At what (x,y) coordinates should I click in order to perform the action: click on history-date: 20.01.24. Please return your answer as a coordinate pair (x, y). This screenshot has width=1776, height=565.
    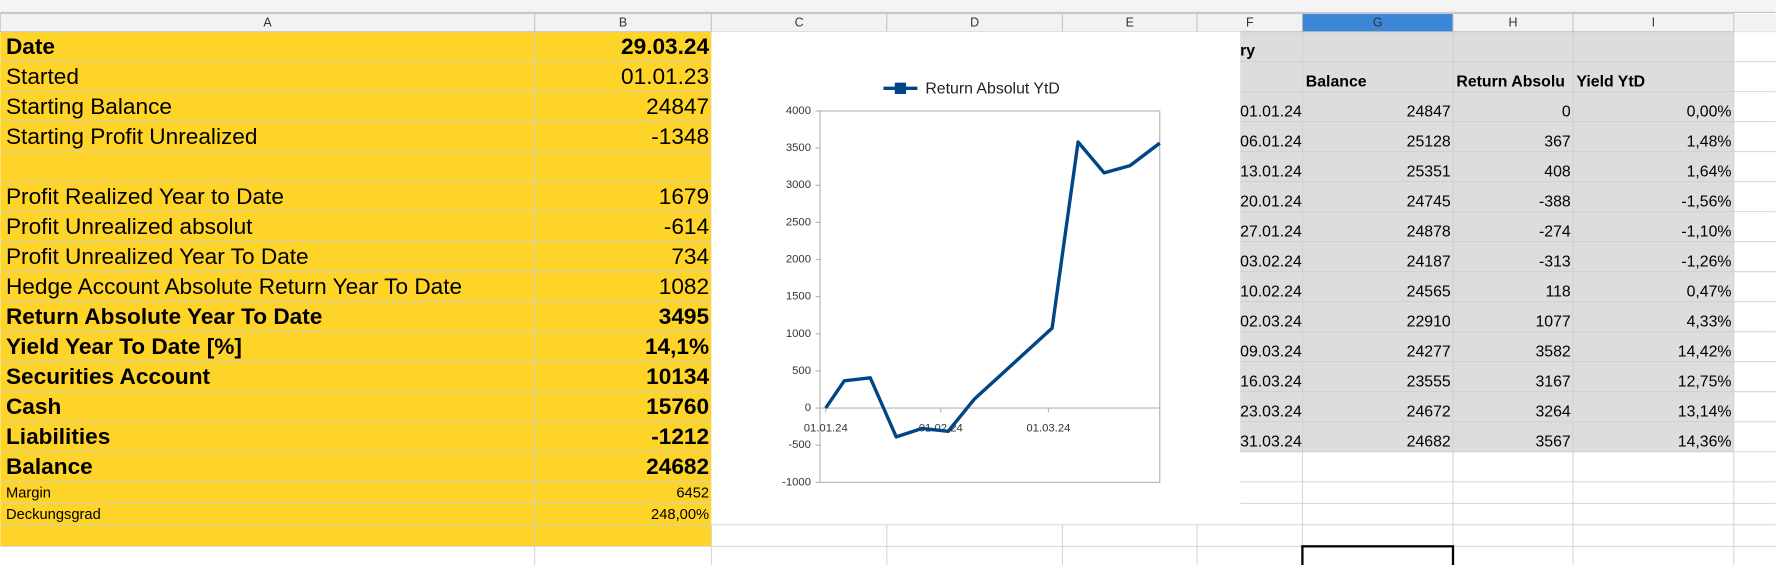
    Looking at the image, I should click on (1271, 202).